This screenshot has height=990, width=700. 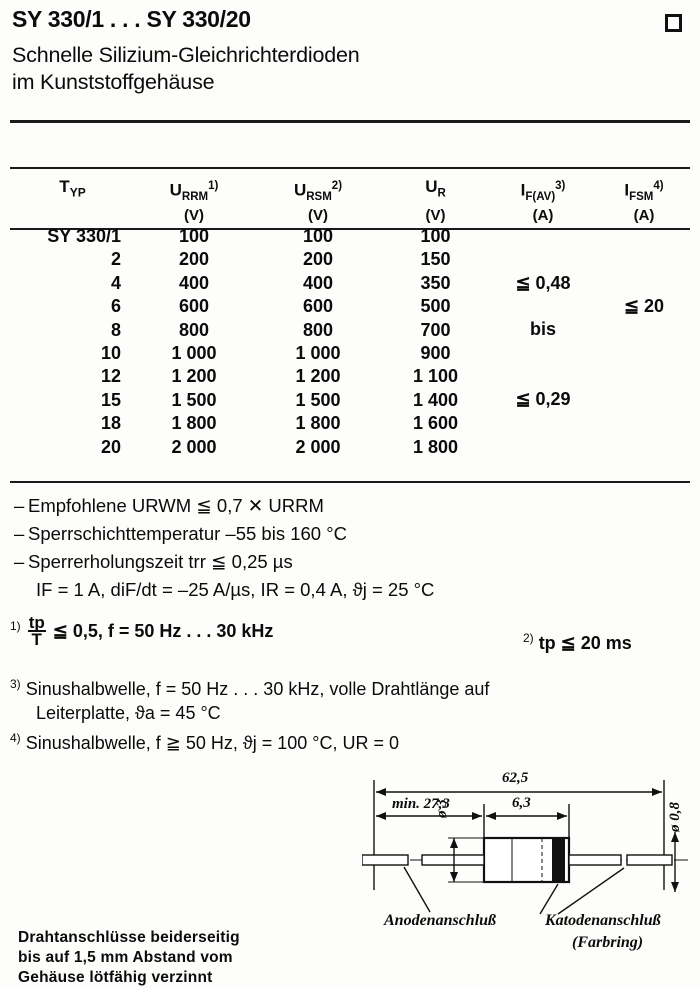 I want to click on spec-item: – Empfohlene URWM ≦ 0,7 ✕ URRM, so click(x=352, y=506).